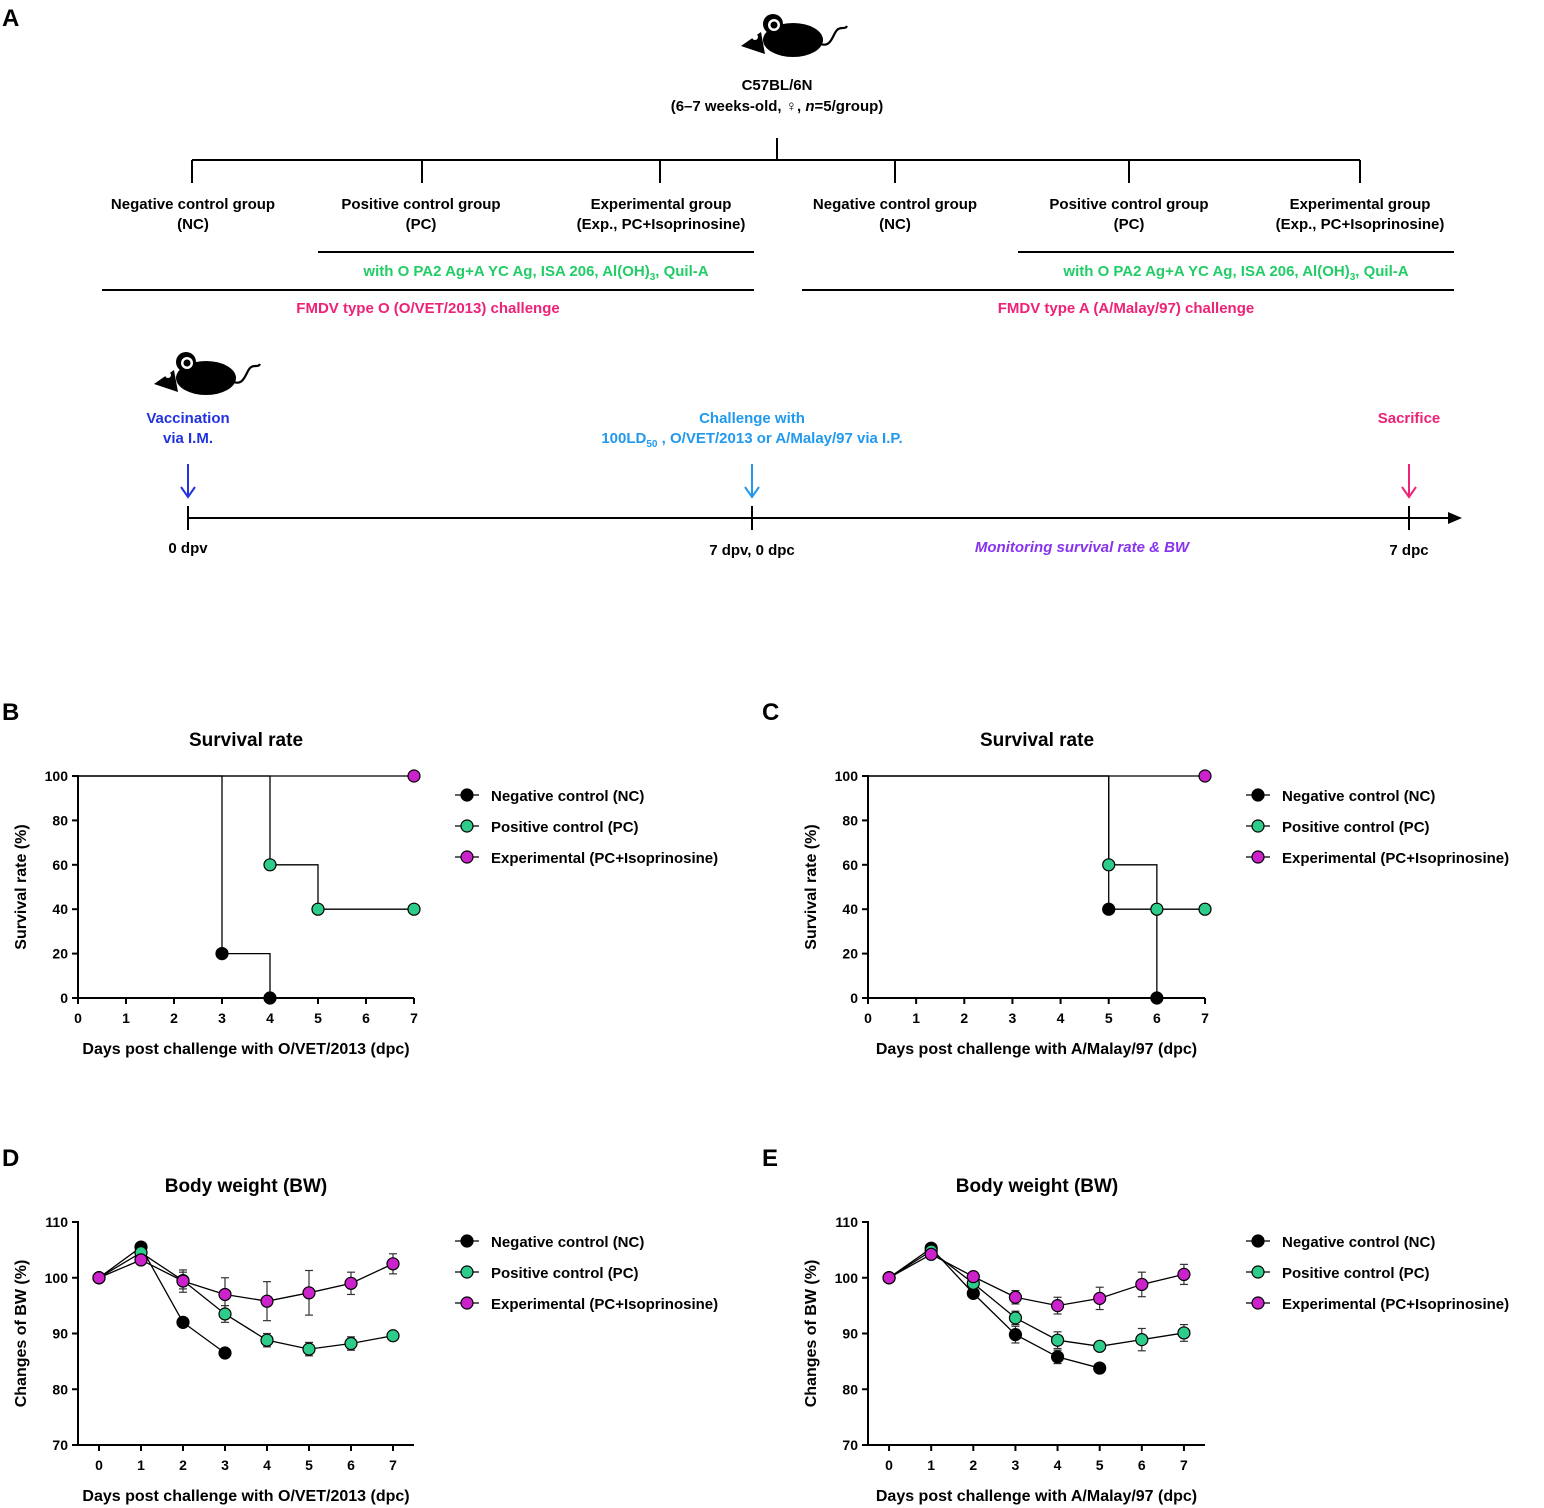 The height and width of the screenshot is (1508, 1544). What do you see at coordinates (661, 204) in the screenshot?
I see `exp-group-name: Experimental group` at bounding box center [661, 204].